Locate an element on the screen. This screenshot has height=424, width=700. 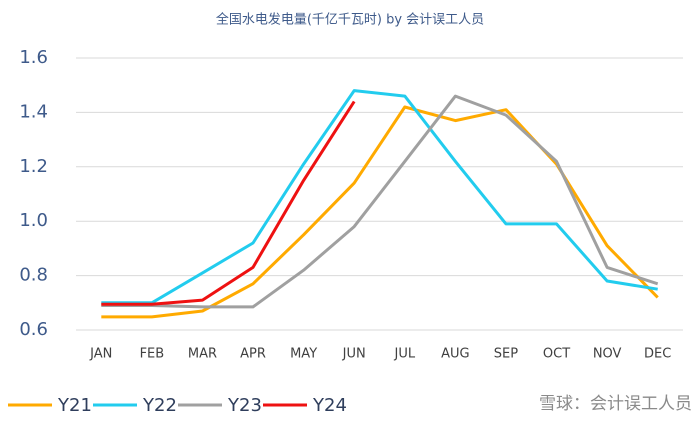
x-tick-label: SEP is located at coordinates (506, 354).